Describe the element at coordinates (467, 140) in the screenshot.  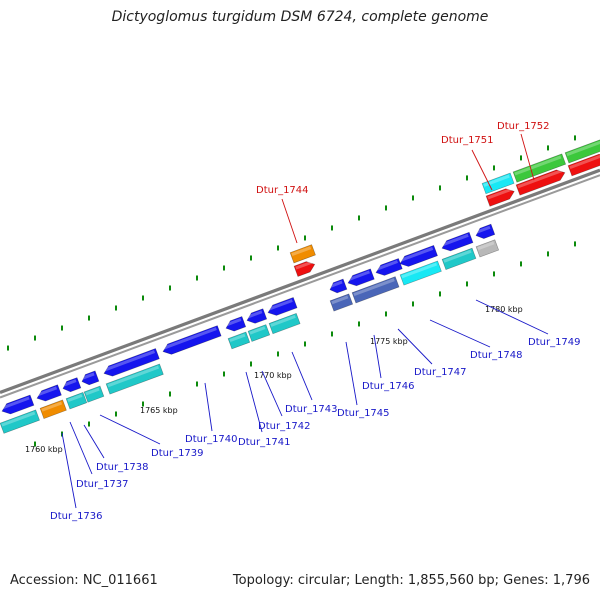
I see `gene-label: Dtur_1751` at that location.